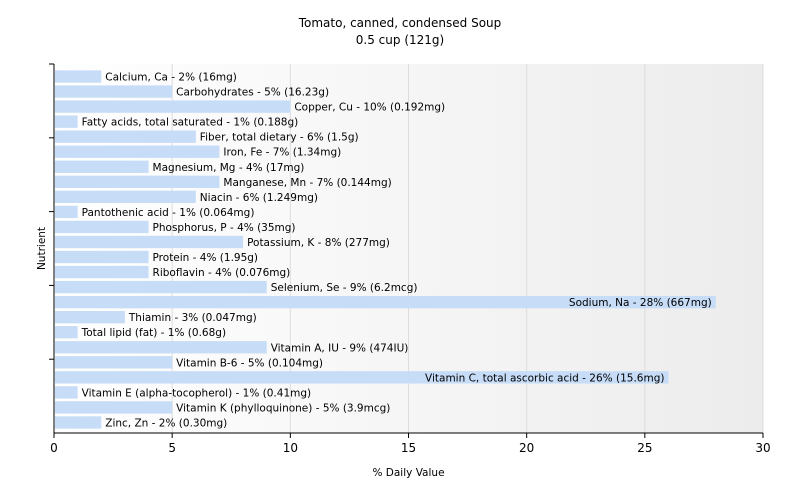 The width and height of the screenshot is (800, 500). What do you see at coordinates (206, 258) in the screenshot?
I see `bar-label: Protein - 4% (1.95g)` at bounding box center [206, 258].